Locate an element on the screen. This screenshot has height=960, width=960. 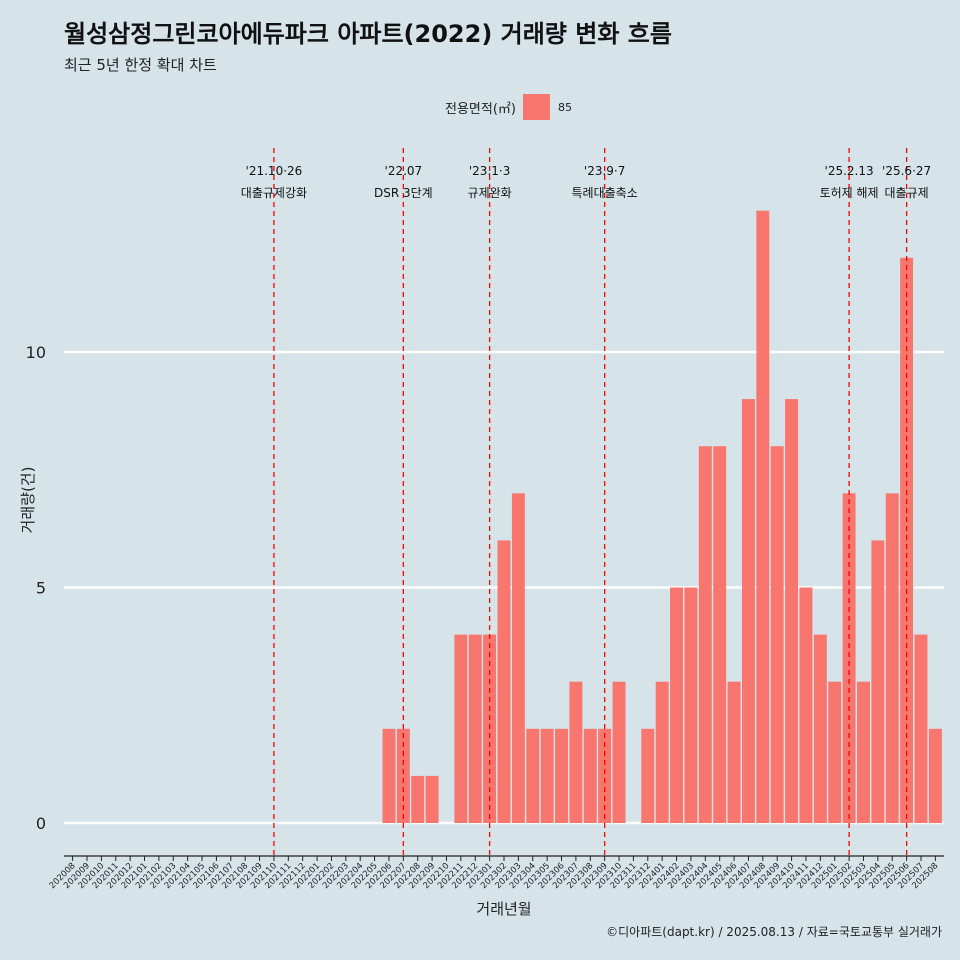
legend-entry: 85 is located at coordinates (565, 107).